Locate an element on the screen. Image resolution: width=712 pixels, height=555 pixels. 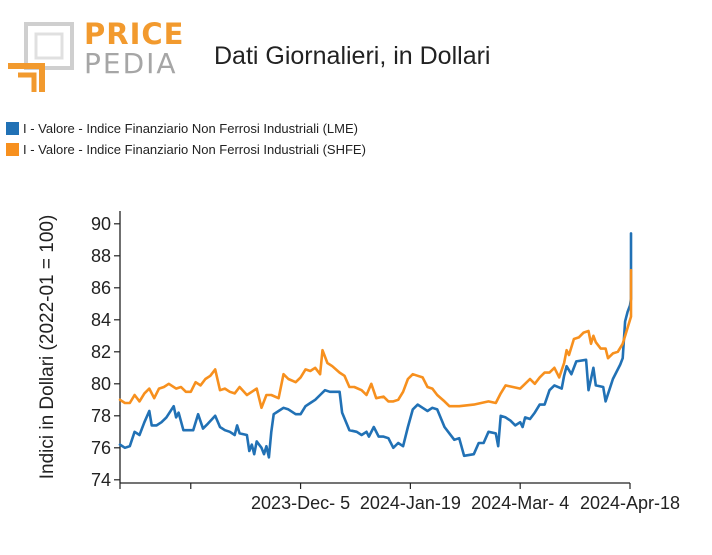
x-tick-label: 2024-Apr-18 is located at coordinates (630, 503).